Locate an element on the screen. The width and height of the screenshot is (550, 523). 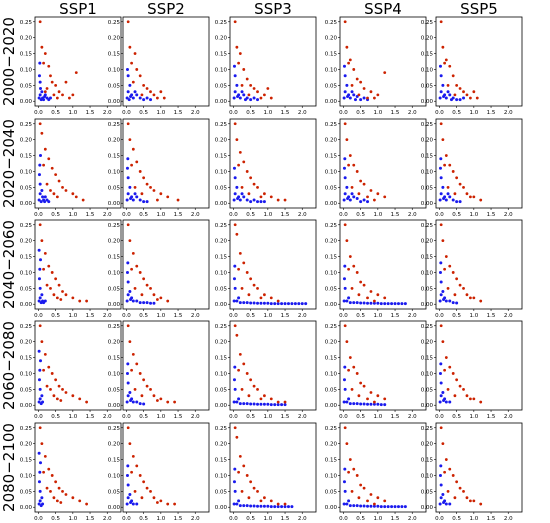
x-tick-label: 0.0 is located at coordinates (343, 215).